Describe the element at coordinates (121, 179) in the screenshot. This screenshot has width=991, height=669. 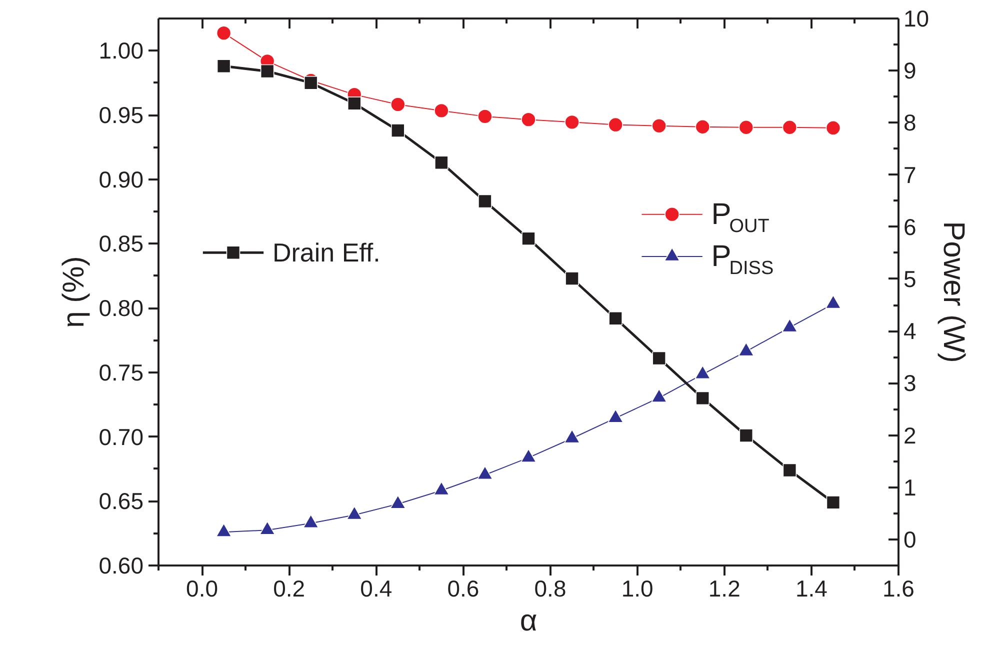
I see `y-tick-label: 0.90` at that location.